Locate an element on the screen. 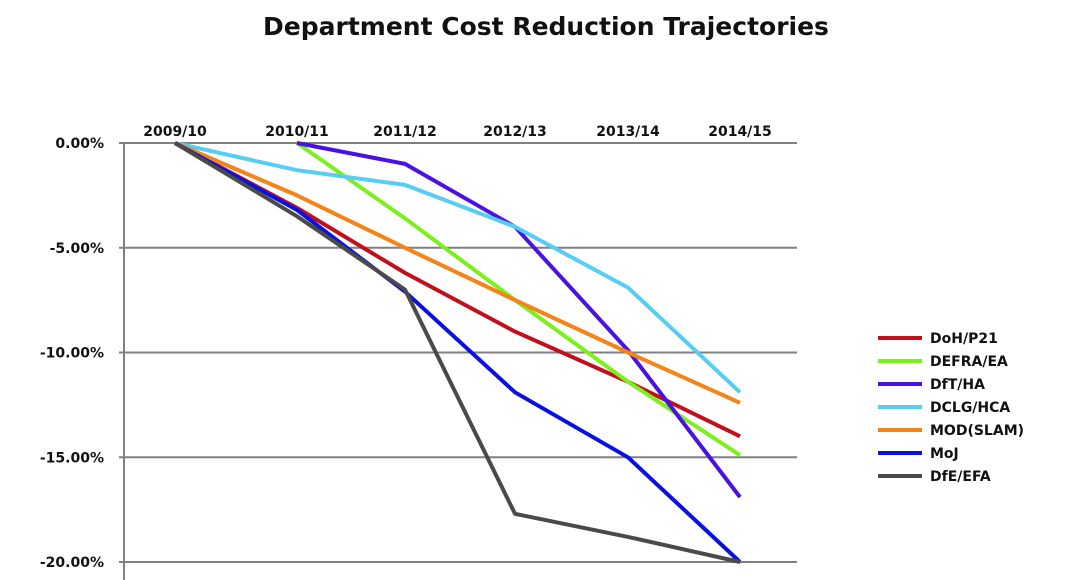 Image resolution: width=1068 pixels, height=580 pixels. x-tick-label: 2014/15 is located at coordinates (740, 132).